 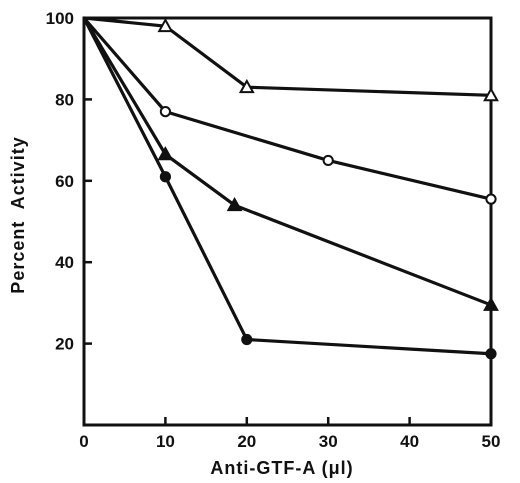 What do you see at coordinates (60, 18) in the screenshot?
I see `y-tick-label: 100` at bounding box center [60, 18].